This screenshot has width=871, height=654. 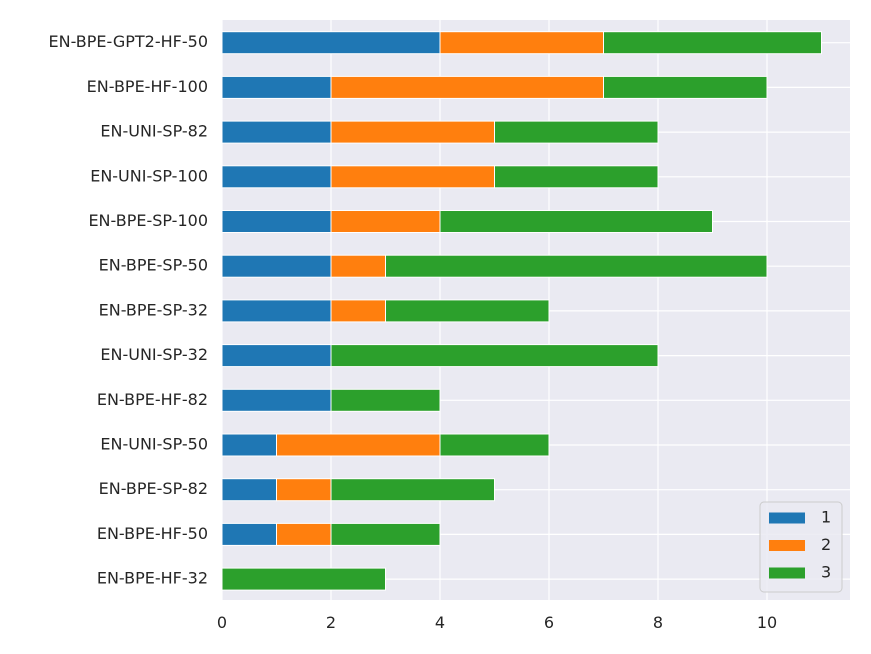 What do you see at coordinates (152, 533) in the screenshot?
I see `y-tick-label: EN-BPE-HF-50` at bounding box center [152, 533].